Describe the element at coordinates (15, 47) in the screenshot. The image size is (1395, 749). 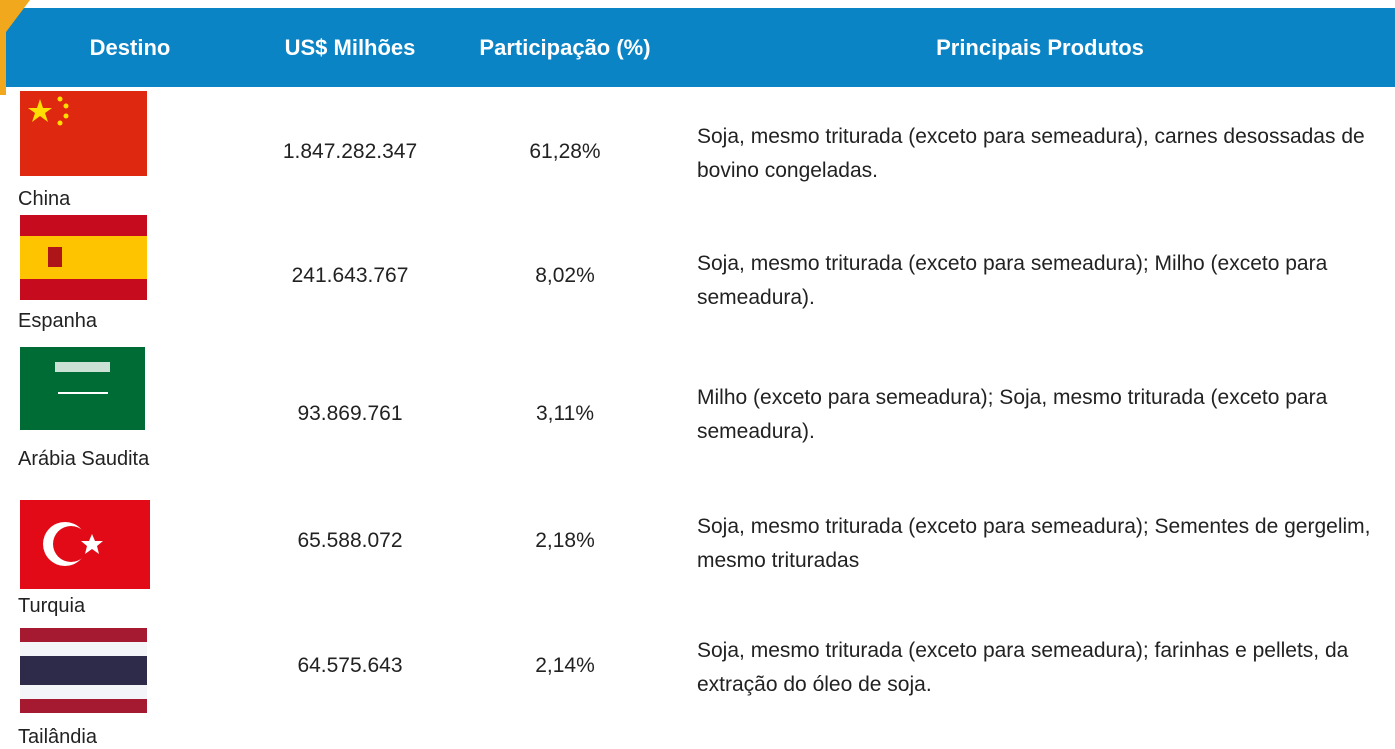
I see `corner-accent` at that location.